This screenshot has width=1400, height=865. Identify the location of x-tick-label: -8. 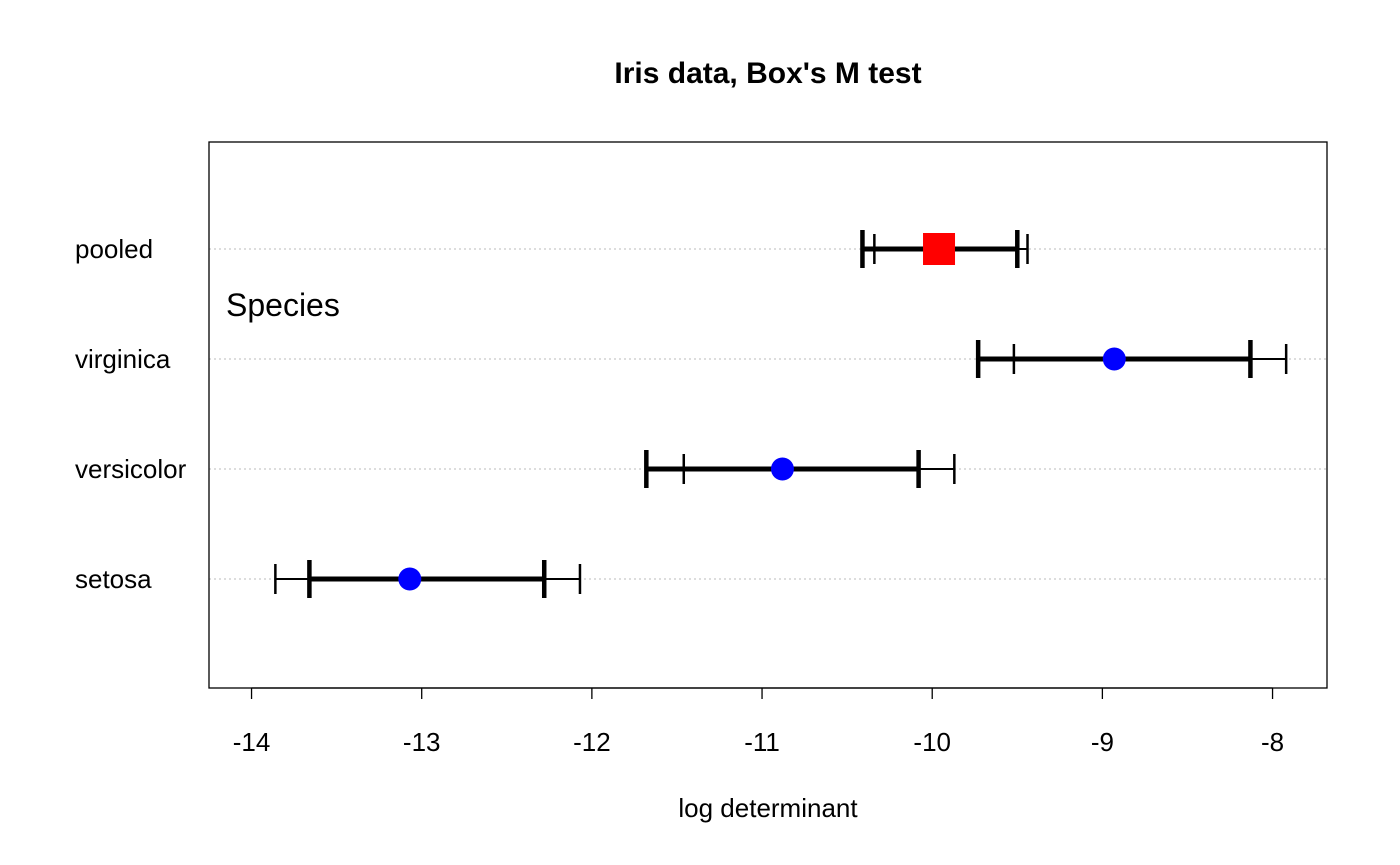
(1272, 742).